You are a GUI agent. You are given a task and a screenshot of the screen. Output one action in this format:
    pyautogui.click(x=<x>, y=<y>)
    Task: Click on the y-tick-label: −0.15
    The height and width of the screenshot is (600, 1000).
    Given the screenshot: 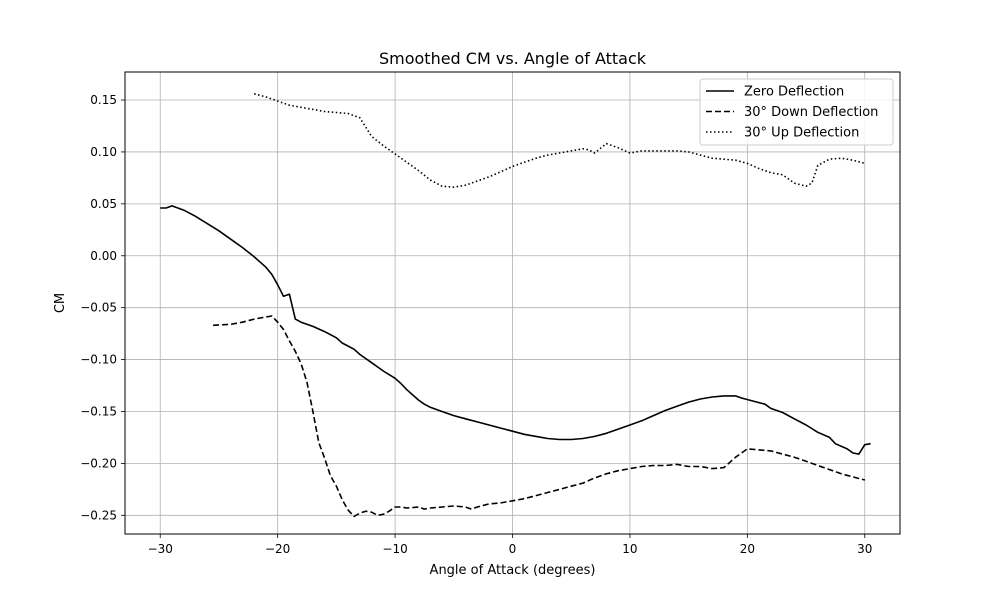 What is the action you would take?
    pyautogui.click(x=98, y=411)
    